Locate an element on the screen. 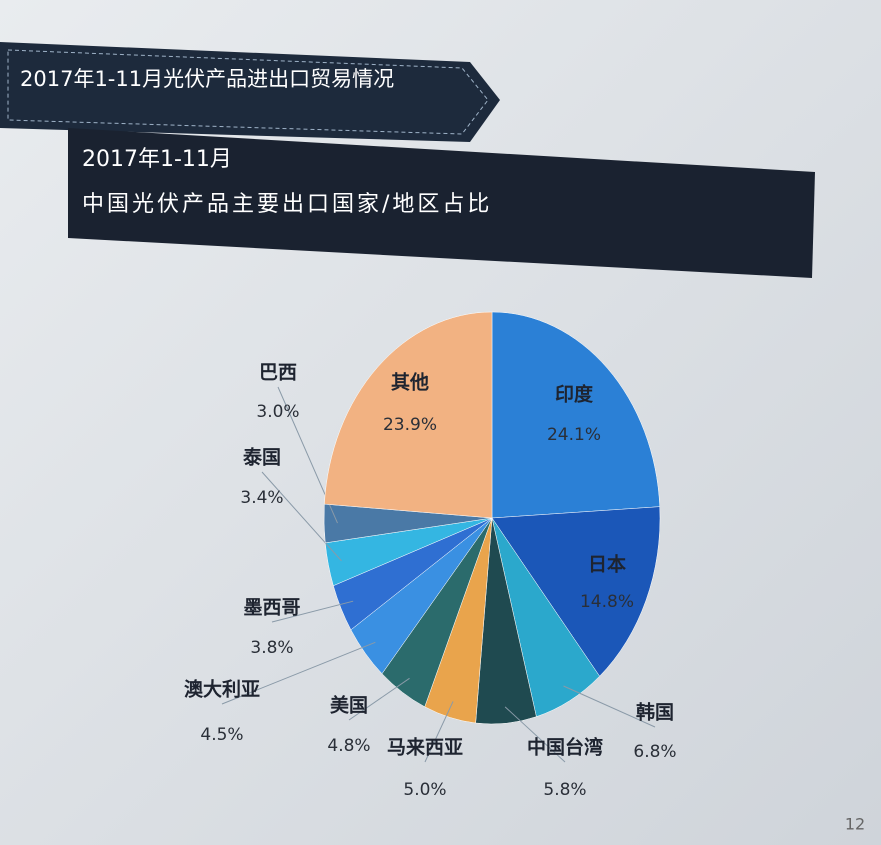 The width and height of the screenshot is (881, 845). title-banner-border is located at coordinates (248, 92).